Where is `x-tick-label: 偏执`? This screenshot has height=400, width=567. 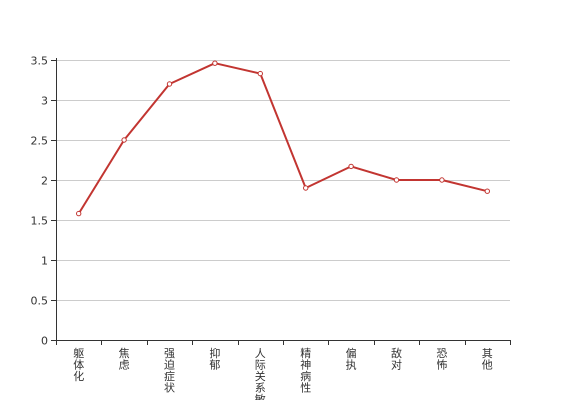
x-tick-label: 偏执 is located at coordinates (351, 359).